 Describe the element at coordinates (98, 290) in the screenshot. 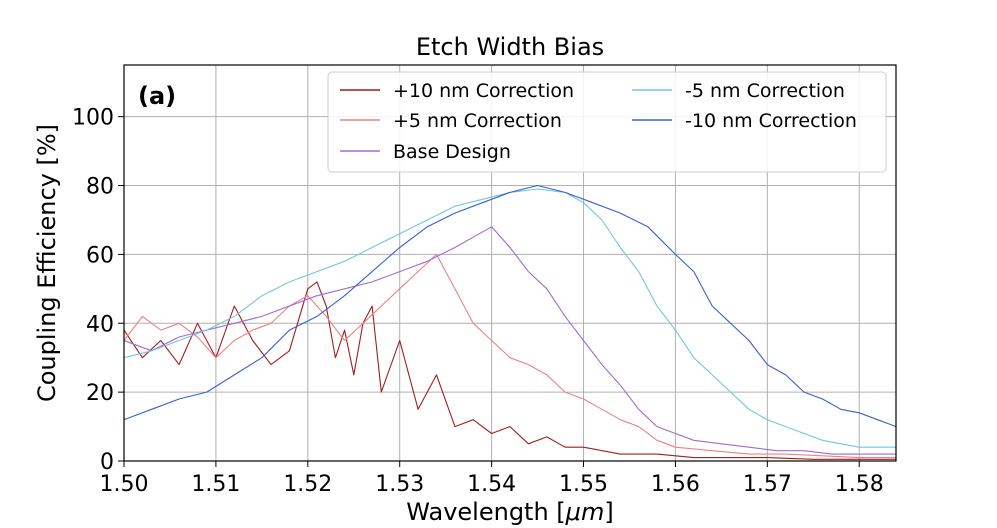

I see `y-axis: 0 20 40 60 80 100` at that location.